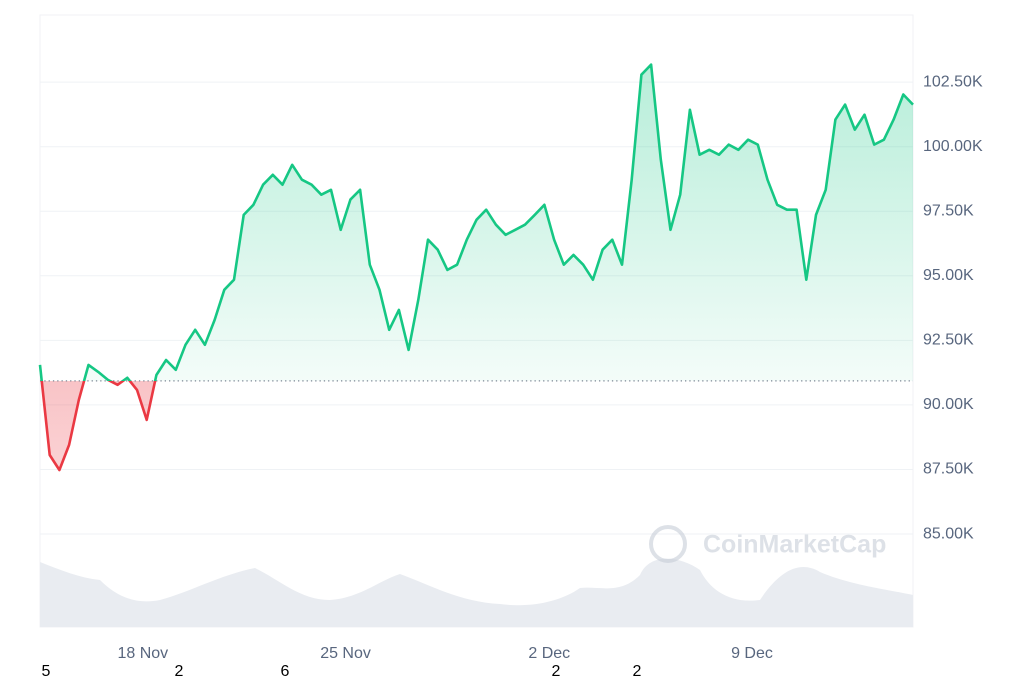  I want to click on y-tick-label: 92.50K, so click(948, 340).